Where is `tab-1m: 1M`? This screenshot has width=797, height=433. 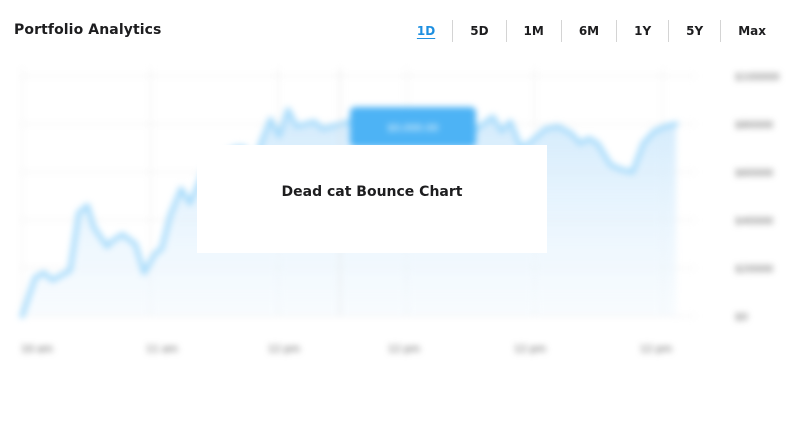 tab-1m: 1M is located at coordinates (533, 31).